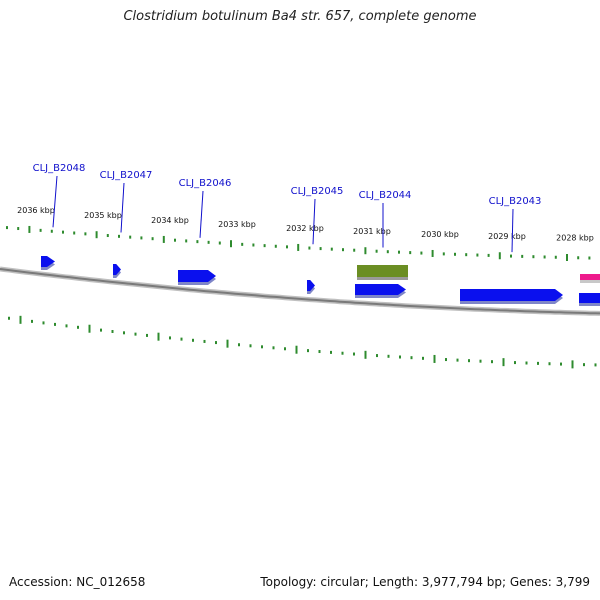 The height and width of the screenshot is (600, 600). What do you see at coordinates (590, 277) in the screenshot?
I see `gene-feature-misc` at bounding box center [590, 277].